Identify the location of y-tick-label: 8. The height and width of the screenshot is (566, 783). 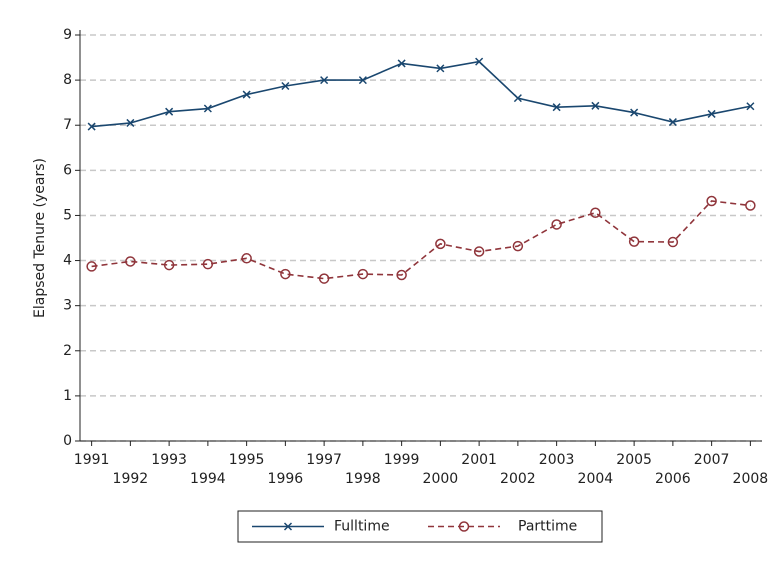
(67, 80).